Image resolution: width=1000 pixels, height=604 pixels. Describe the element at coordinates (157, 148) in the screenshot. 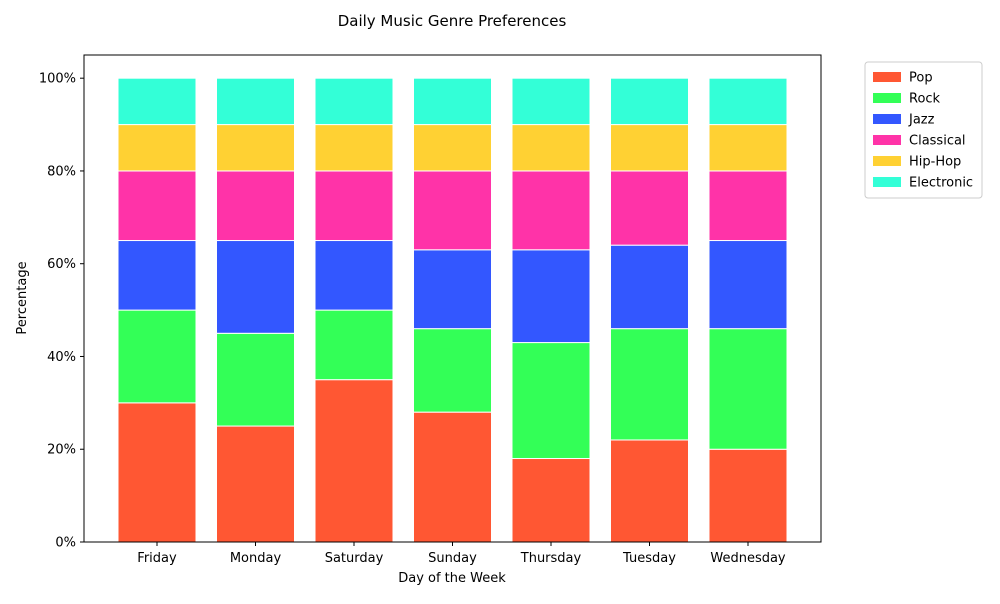

I see `bar-hip-hop-friday` at that location.